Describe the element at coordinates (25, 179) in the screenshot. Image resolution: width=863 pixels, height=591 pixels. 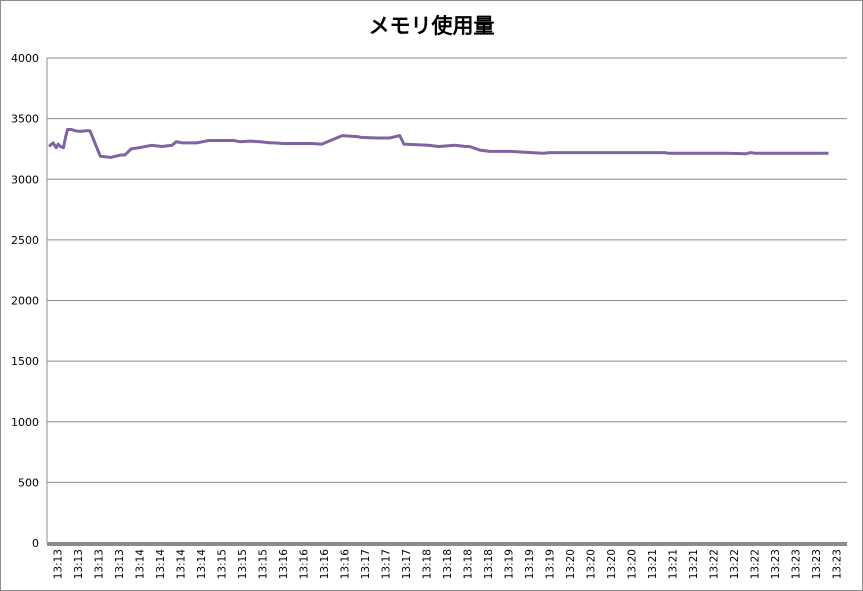
I see `y-tick-label: 3000` at that location.